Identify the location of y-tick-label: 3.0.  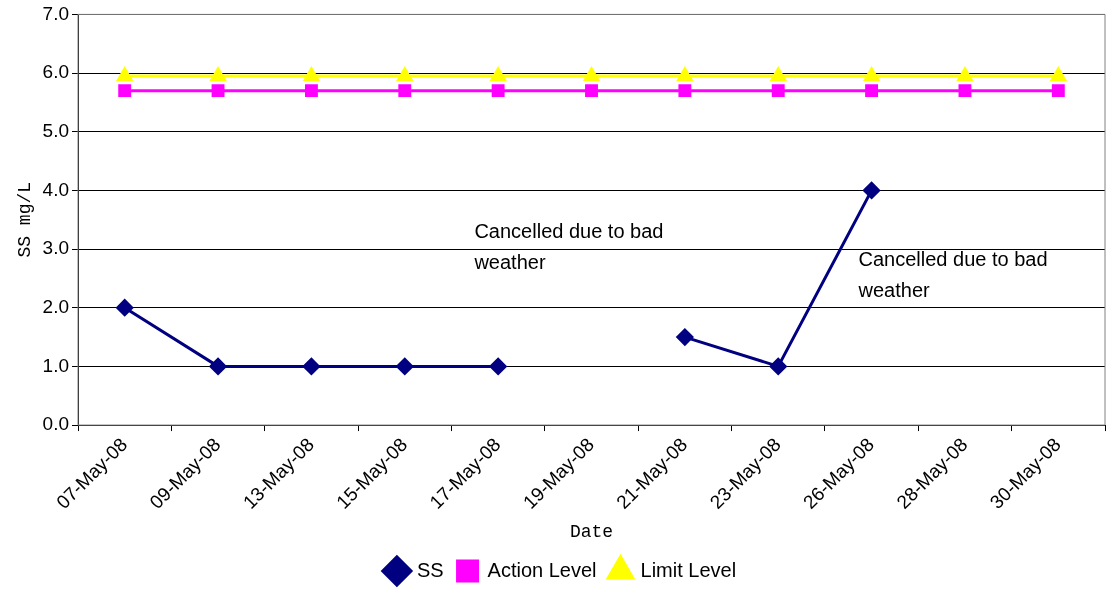
(56, 248).